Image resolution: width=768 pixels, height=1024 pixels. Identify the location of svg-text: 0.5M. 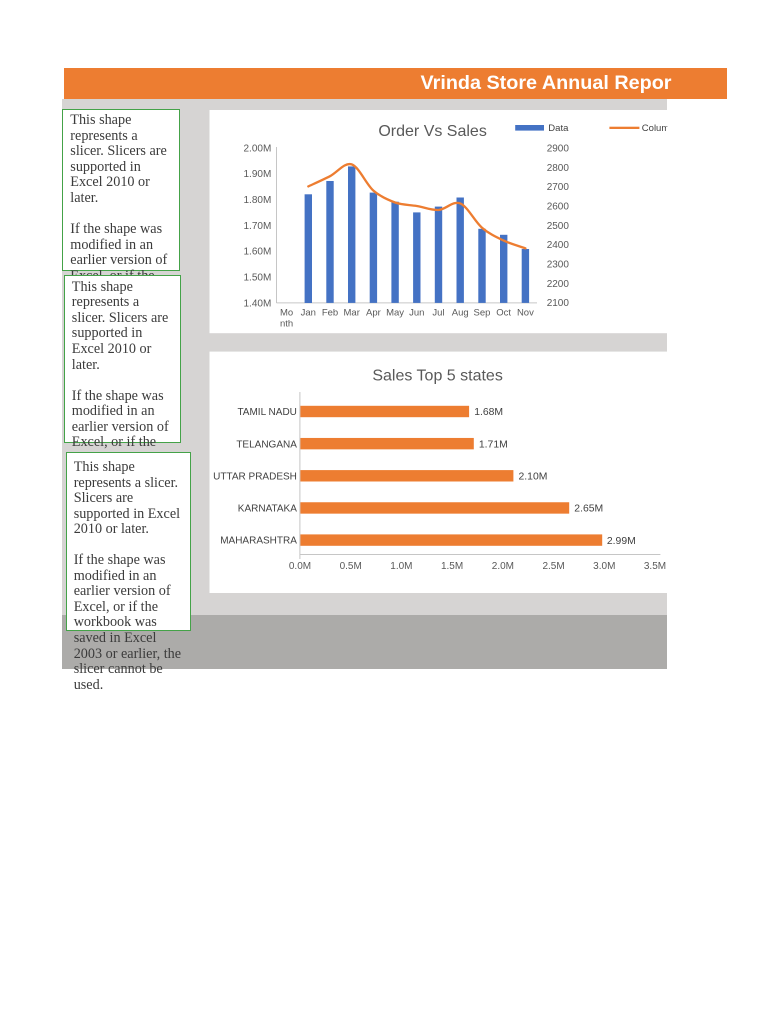
(351, 566).